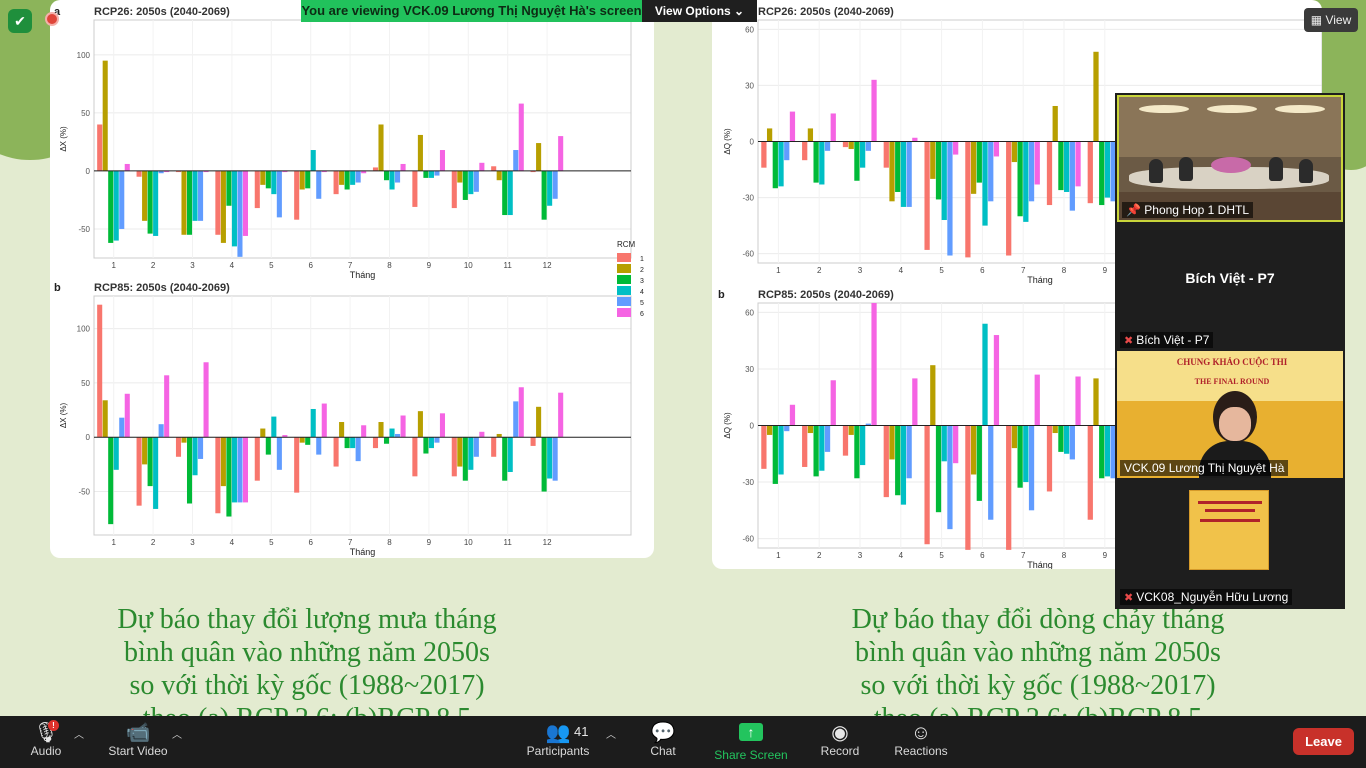 The image size is (1366, 768). Describe the element at coordinates (138, 751) in the screenshot. I see `start-video-label: Start Video` at that location.